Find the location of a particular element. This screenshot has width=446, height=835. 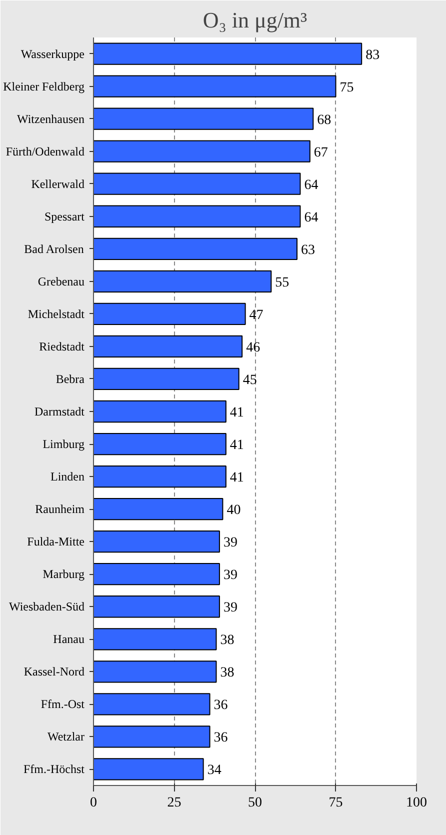

x-tick-label: 25 is located at coordinates (174, 803).